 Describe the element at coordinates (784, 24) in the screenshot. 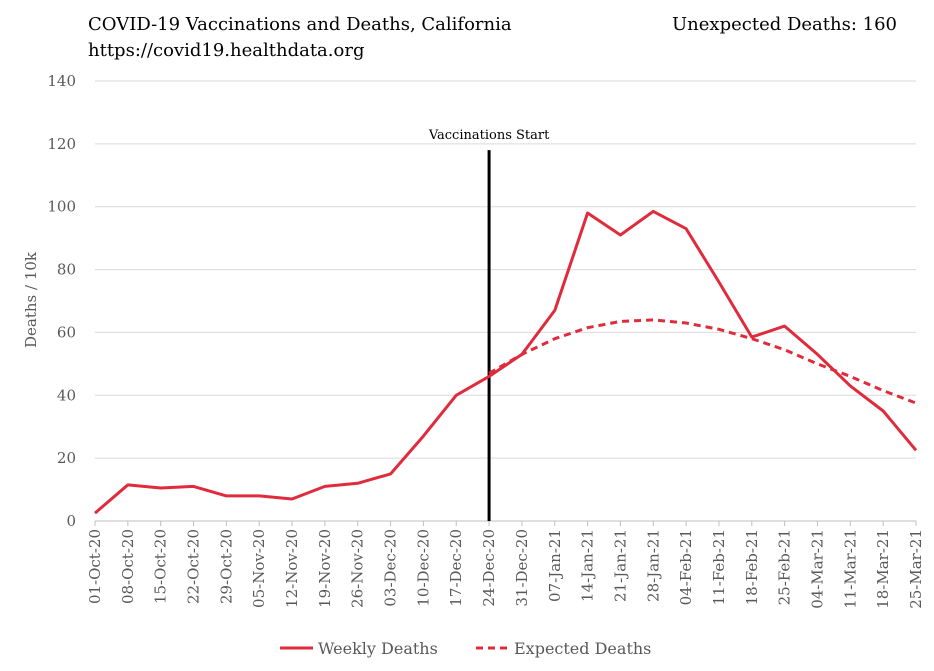

I see `unexpected-deaths-note: Unexpected Deaths: 160` at that location.